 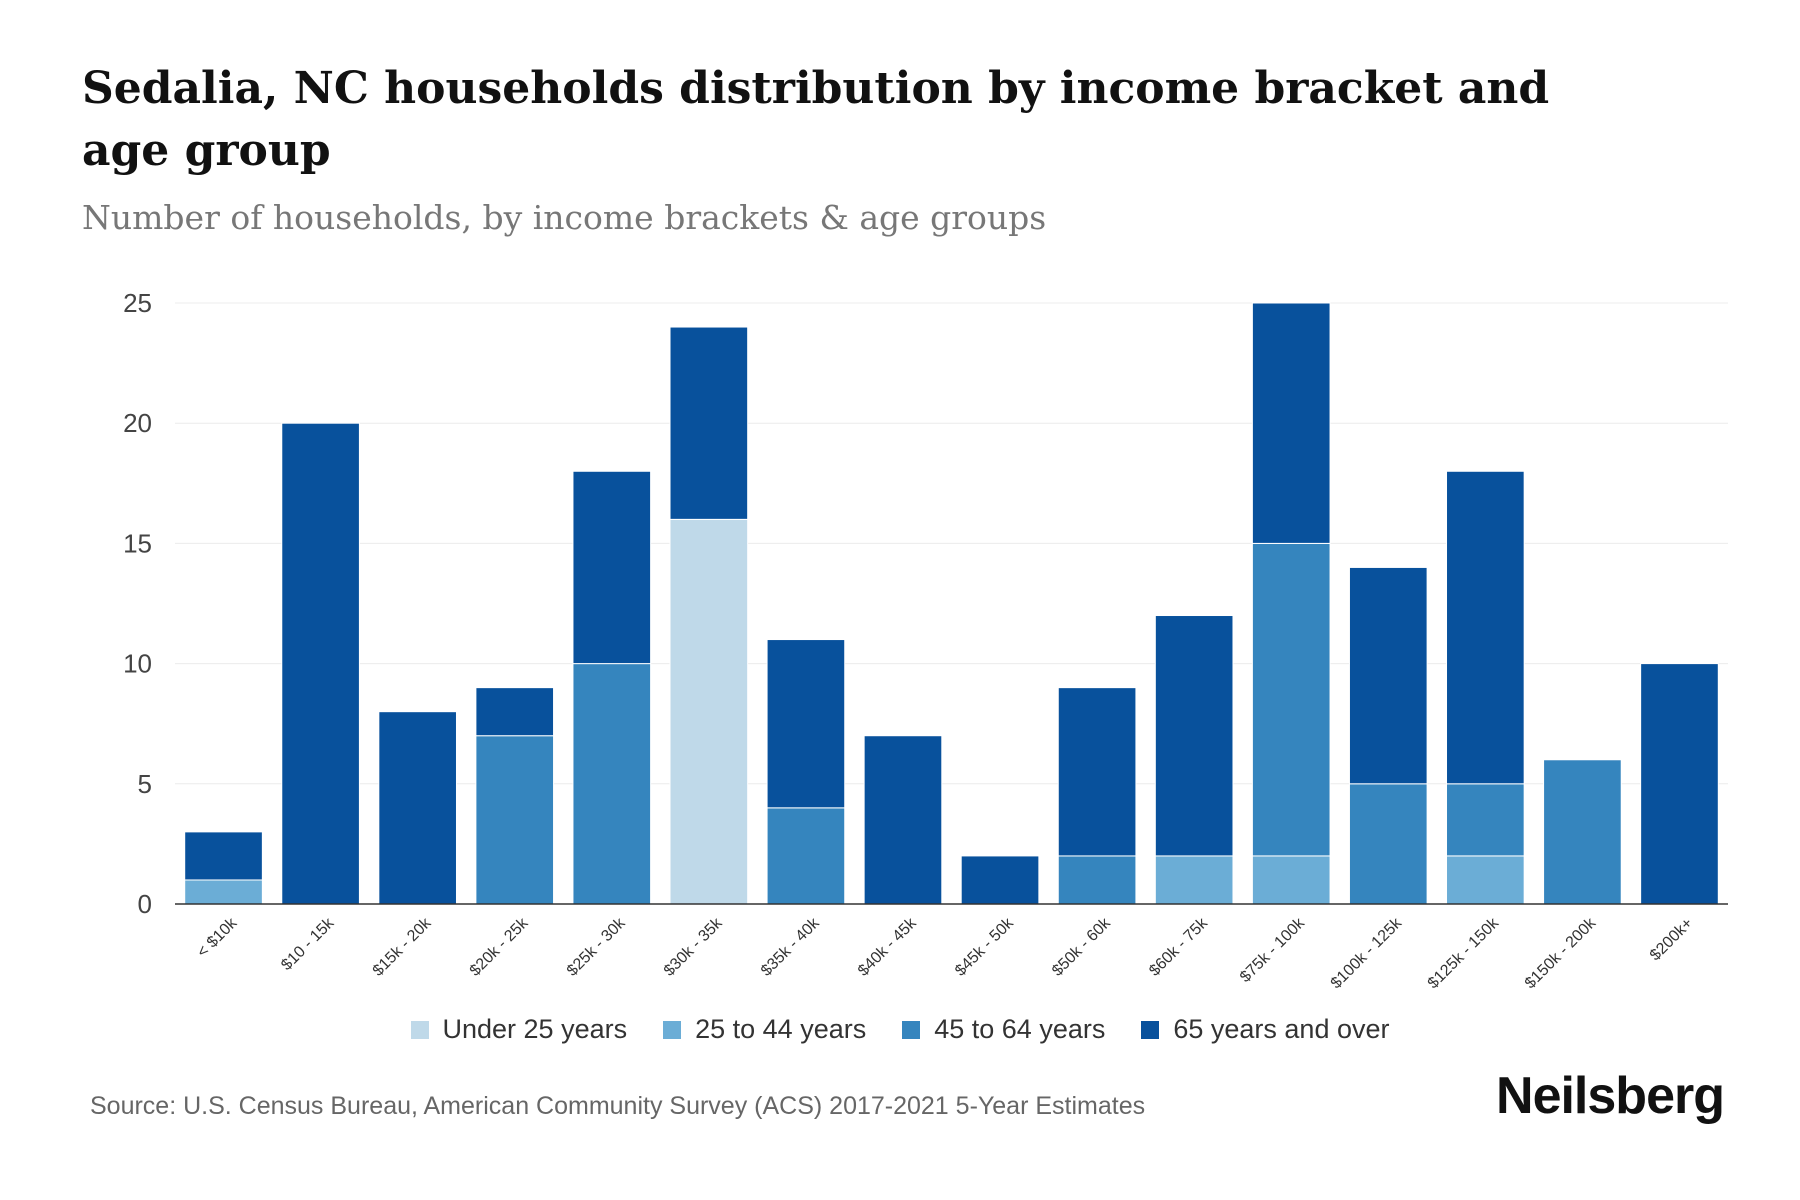 I want to click on x-tick-label: $150k - 200k, so click(x=1561, y=953).